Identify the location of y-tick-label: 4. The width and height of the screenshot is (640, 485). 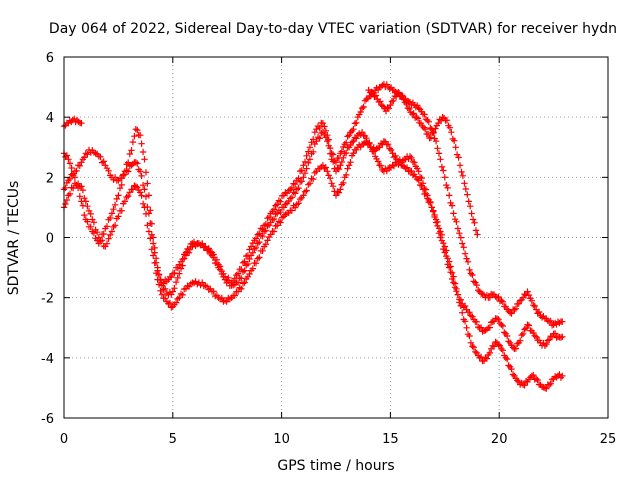
(50, 118).